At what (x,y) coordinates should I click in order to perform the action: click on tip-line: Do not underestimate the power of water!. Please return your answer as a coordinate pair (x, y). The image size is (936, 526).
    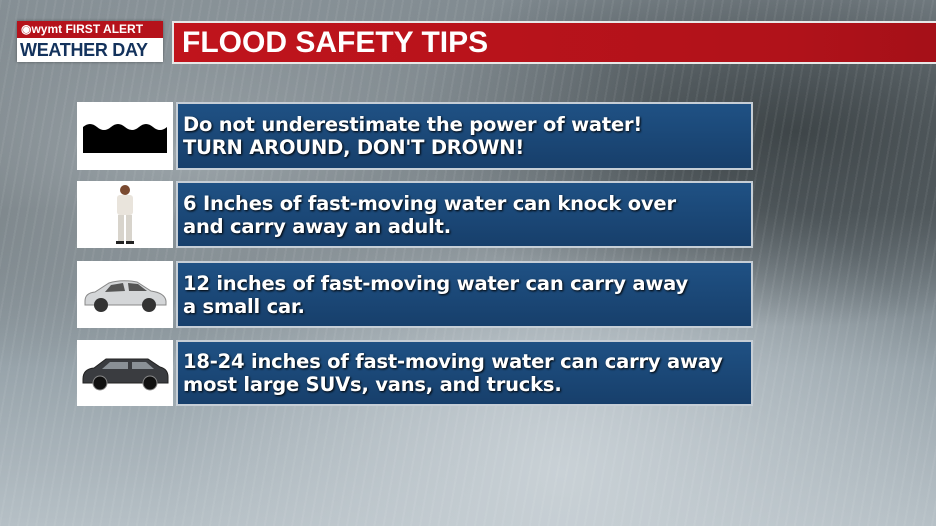
    Looking at the image, I should click on (413, 124).